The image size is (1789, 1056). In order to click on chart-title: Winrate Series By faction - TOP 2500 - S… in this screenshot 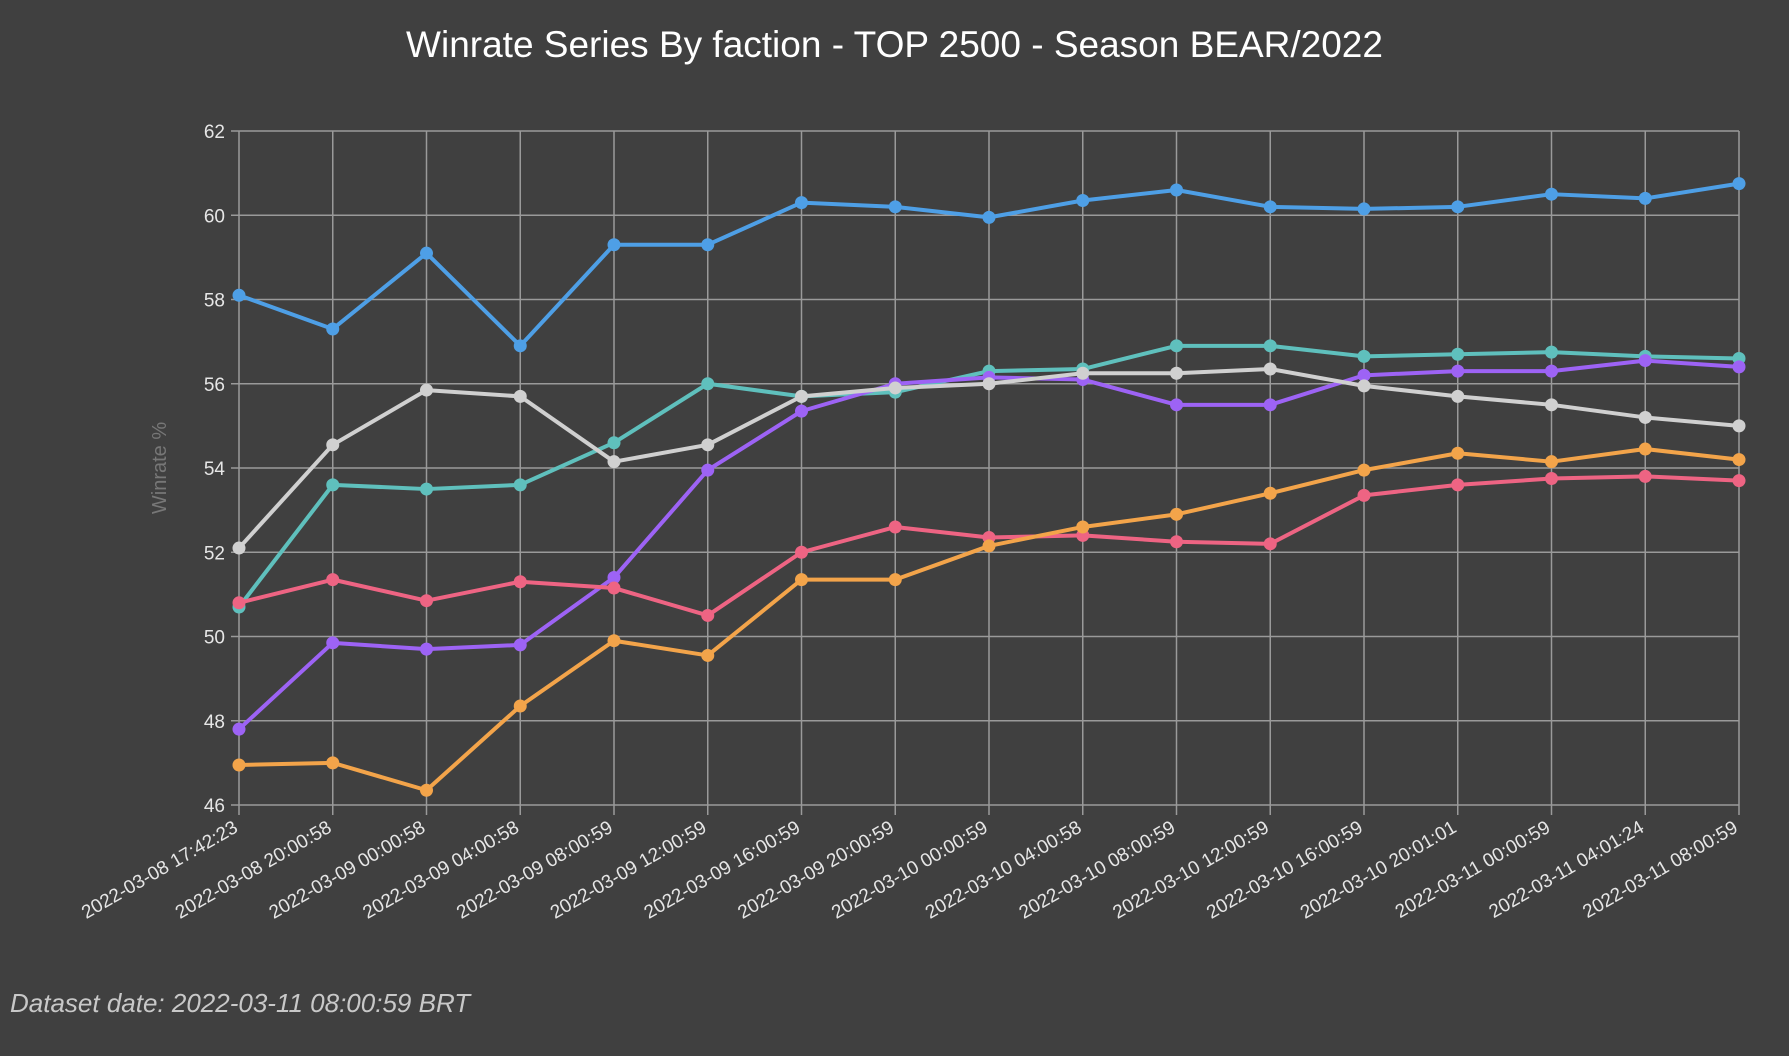, I will do `click(894, 44)`.